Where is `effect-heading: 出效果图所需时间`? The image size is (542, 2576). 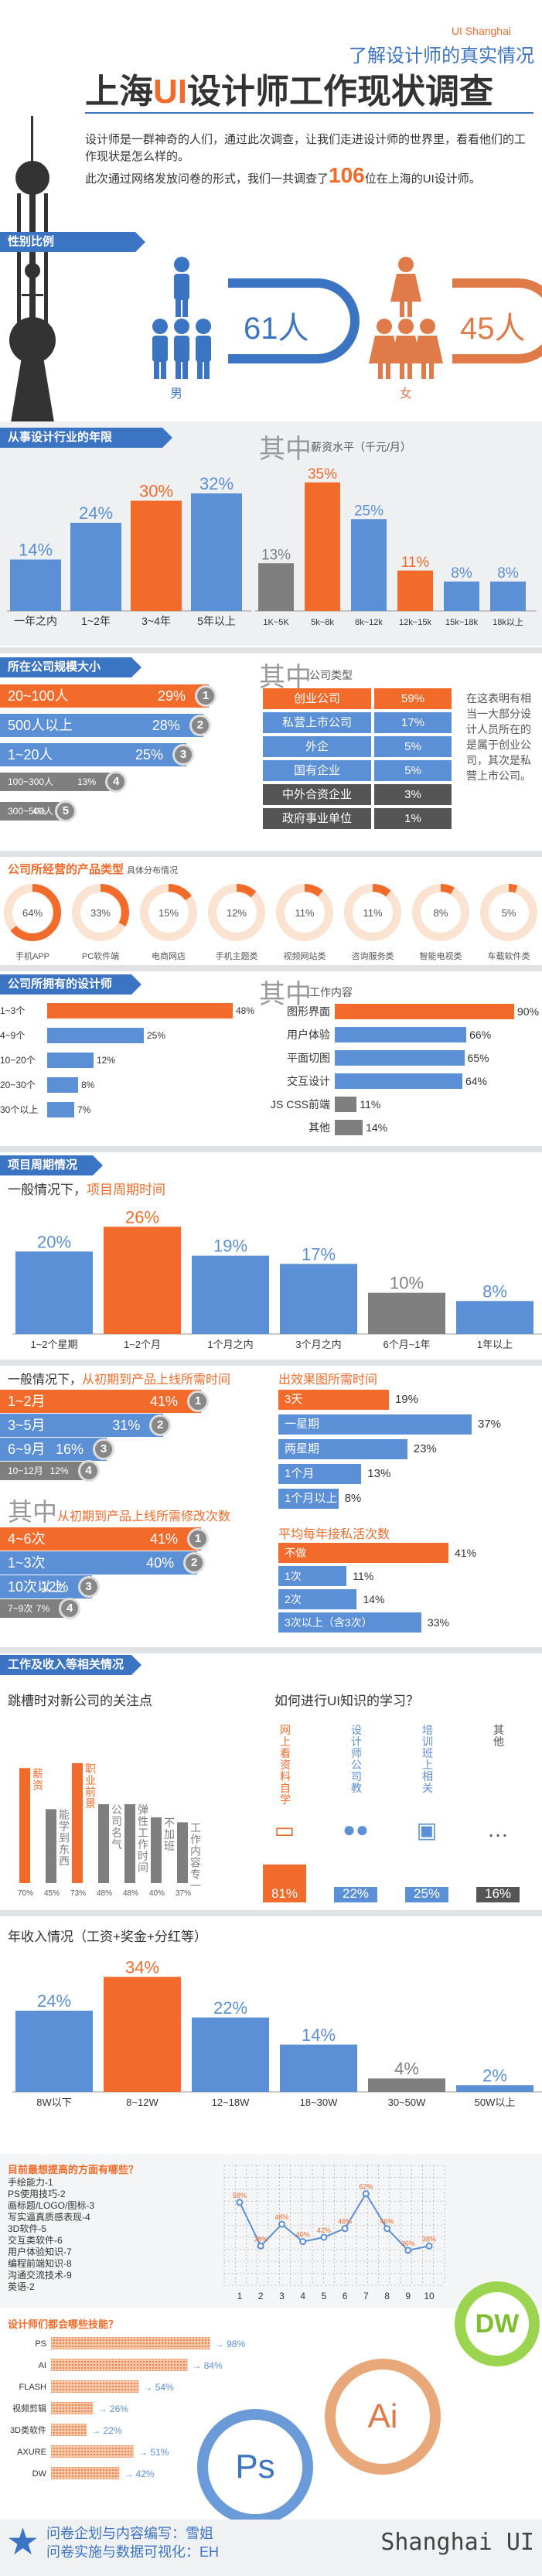
effect-heading: 出效果图所需时间 is located at coordinates (328, 1380).